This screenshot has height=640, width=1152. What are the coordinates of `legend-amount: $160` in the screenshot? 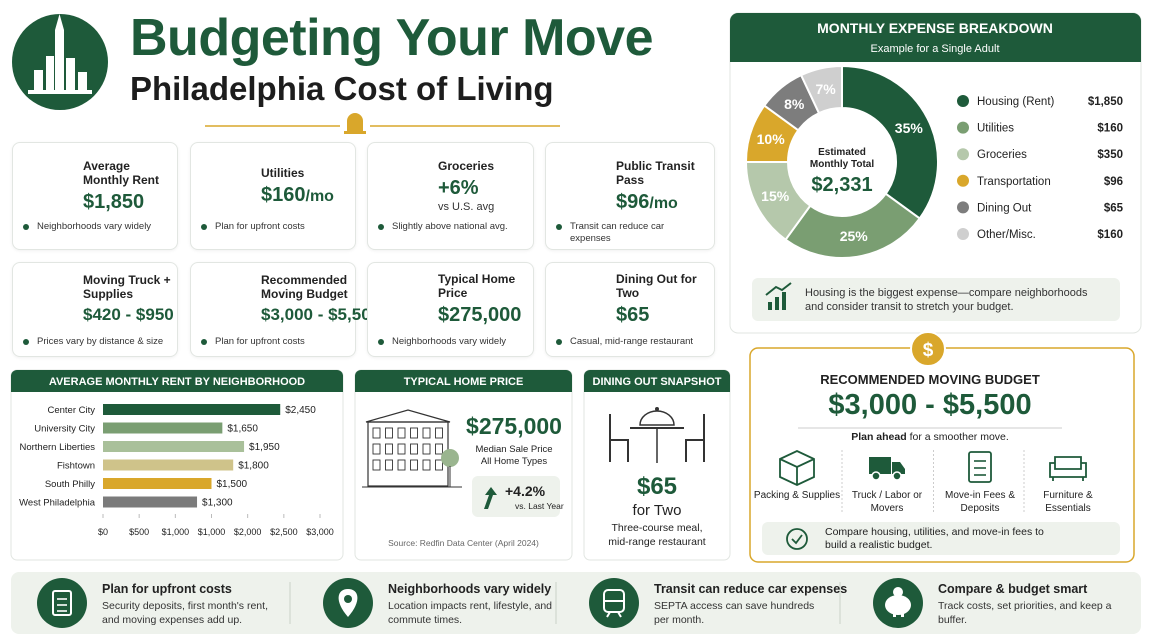 It's located at (1110, 235).